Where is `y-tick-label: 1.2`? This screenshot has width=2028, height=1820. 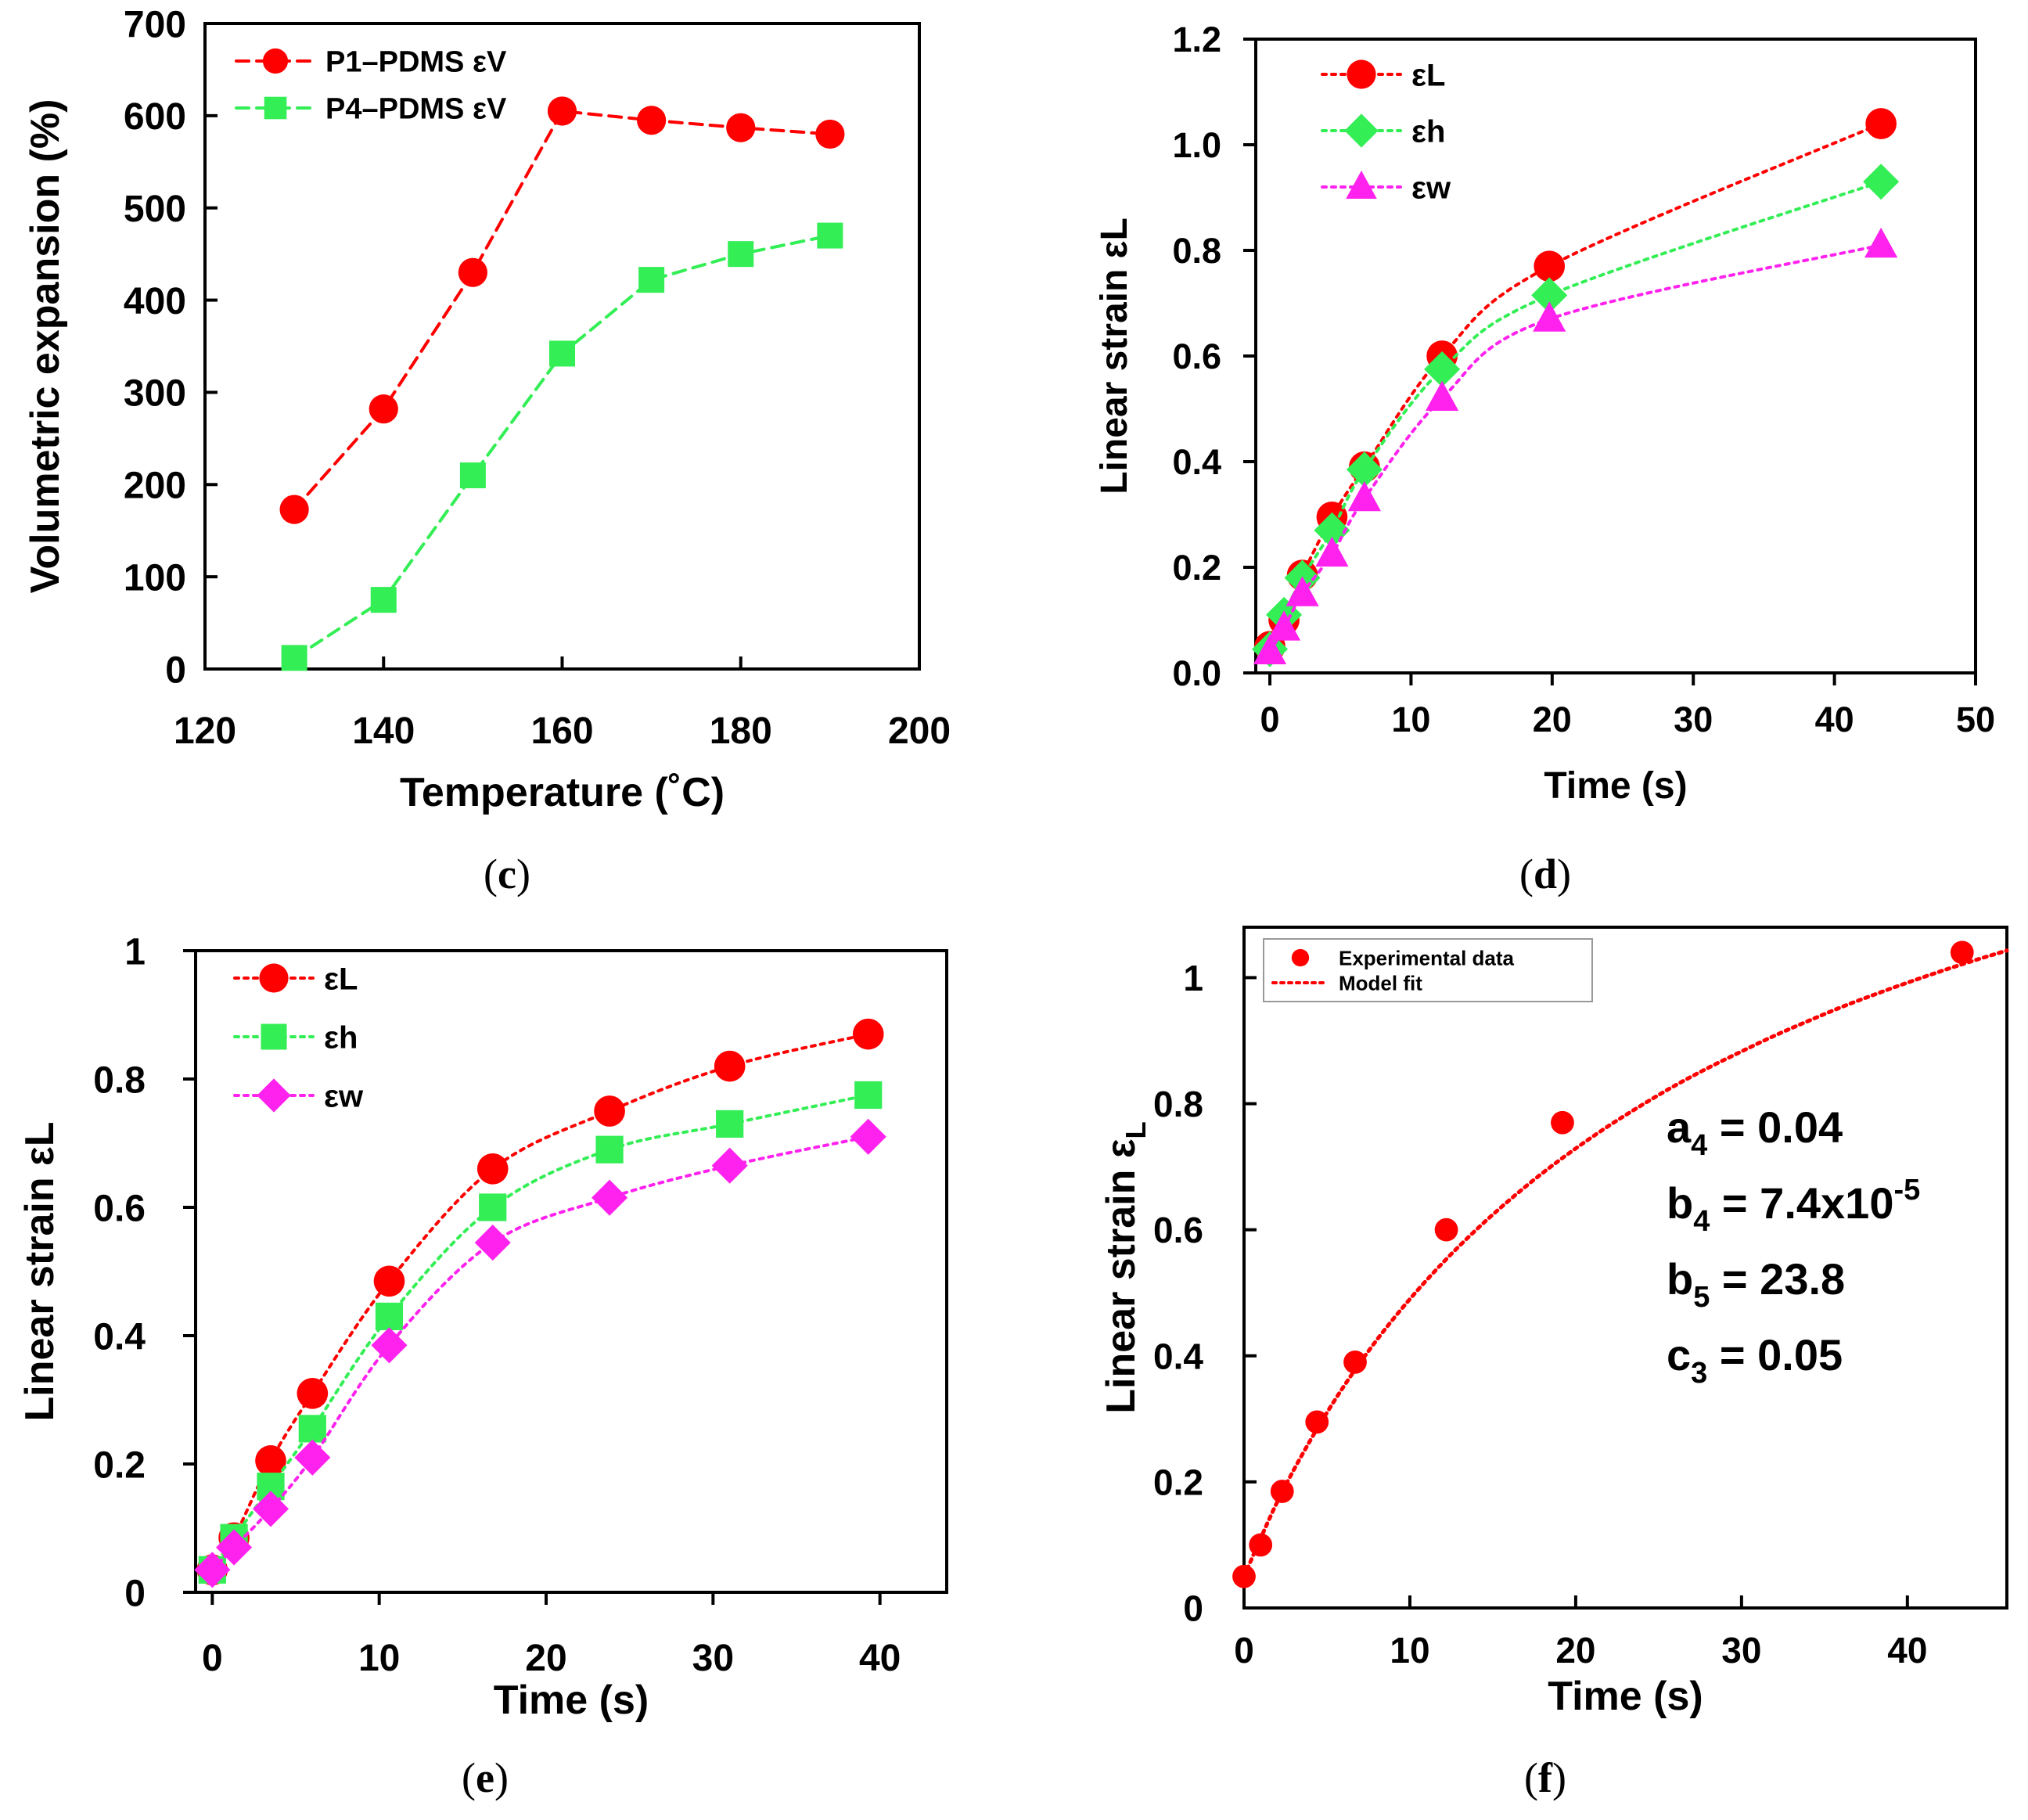 y-tick-label: 1.2 is located at coordinates (1197, 39).